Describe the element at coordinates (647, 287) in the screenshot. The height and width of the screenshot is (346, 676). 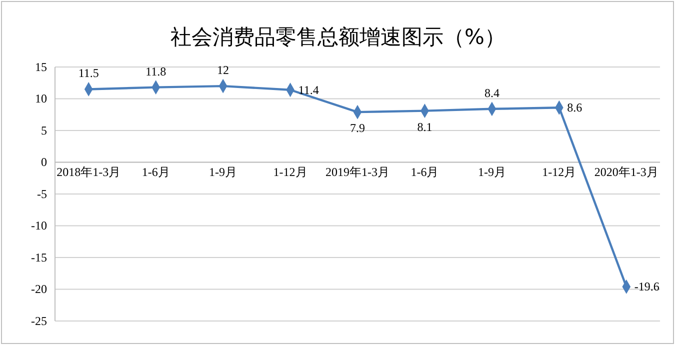
I see `data-label: -19.6` at that location.